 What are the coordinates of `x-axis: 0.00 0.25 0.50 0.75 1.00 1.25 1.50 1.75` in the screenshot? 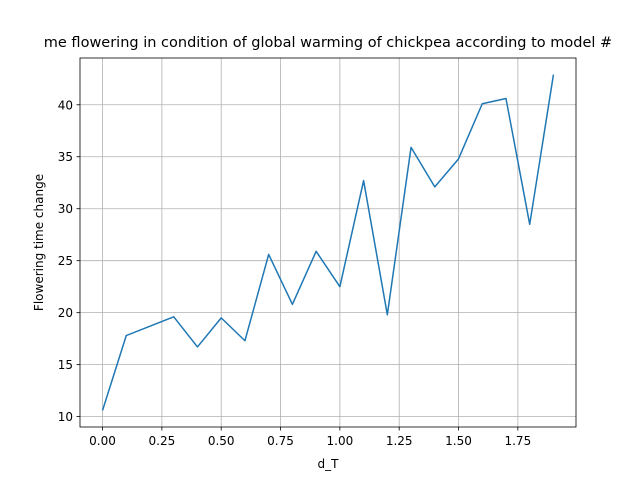 It's located at (310, 437).